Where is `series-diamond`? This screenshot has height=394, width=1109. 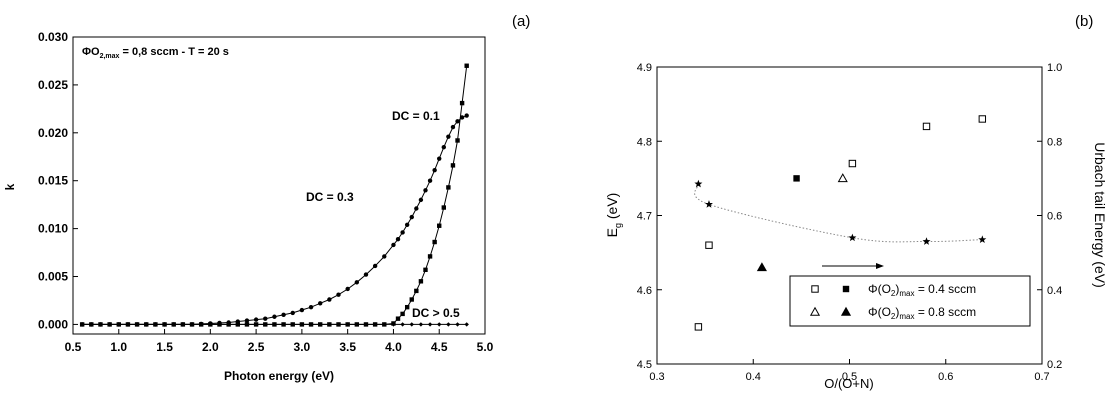 series-diamond is located at coordinates (274, 324).